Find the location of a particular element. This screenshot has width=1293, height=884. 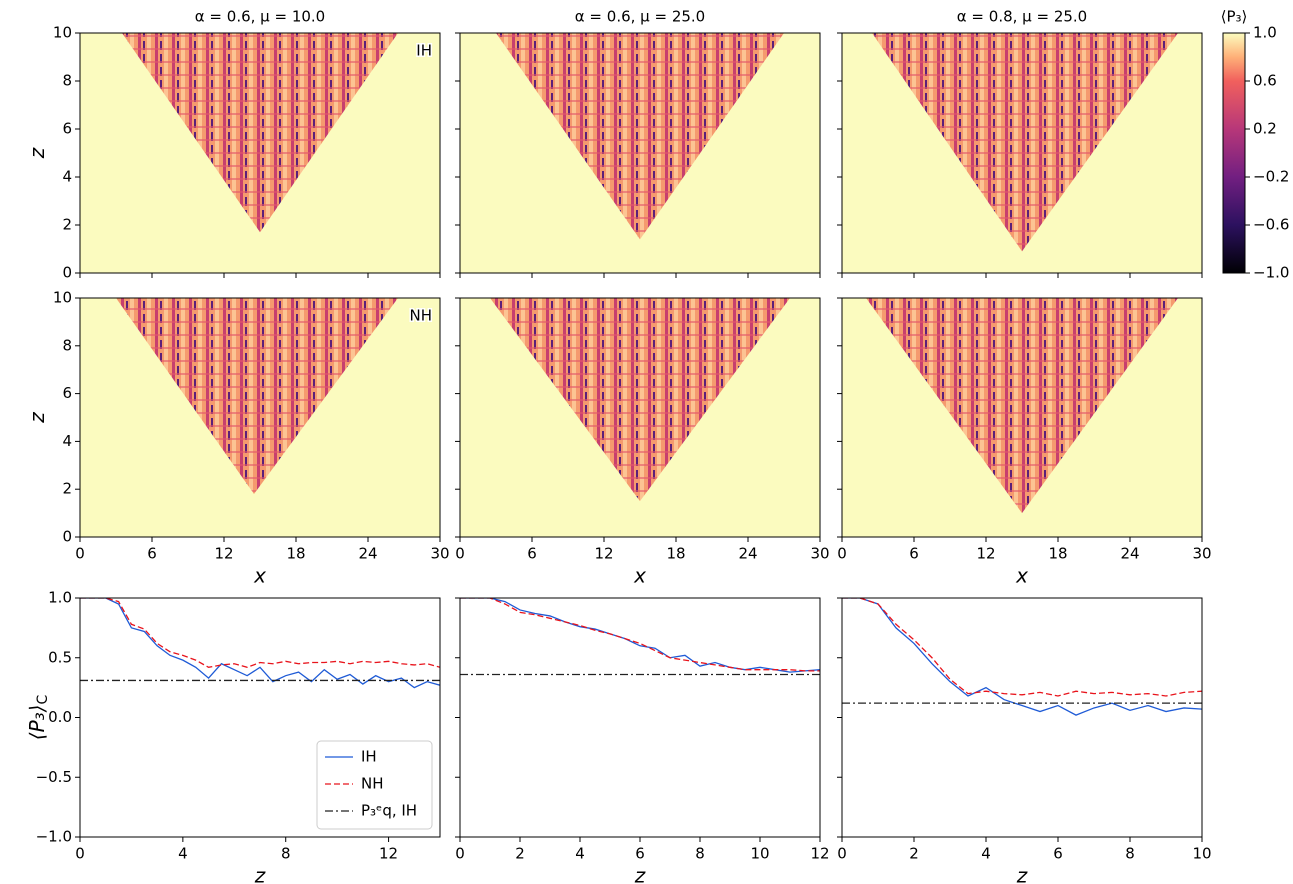

colorbar-label: ⟨P₃⟩ is located at coordinates (1234, 17).